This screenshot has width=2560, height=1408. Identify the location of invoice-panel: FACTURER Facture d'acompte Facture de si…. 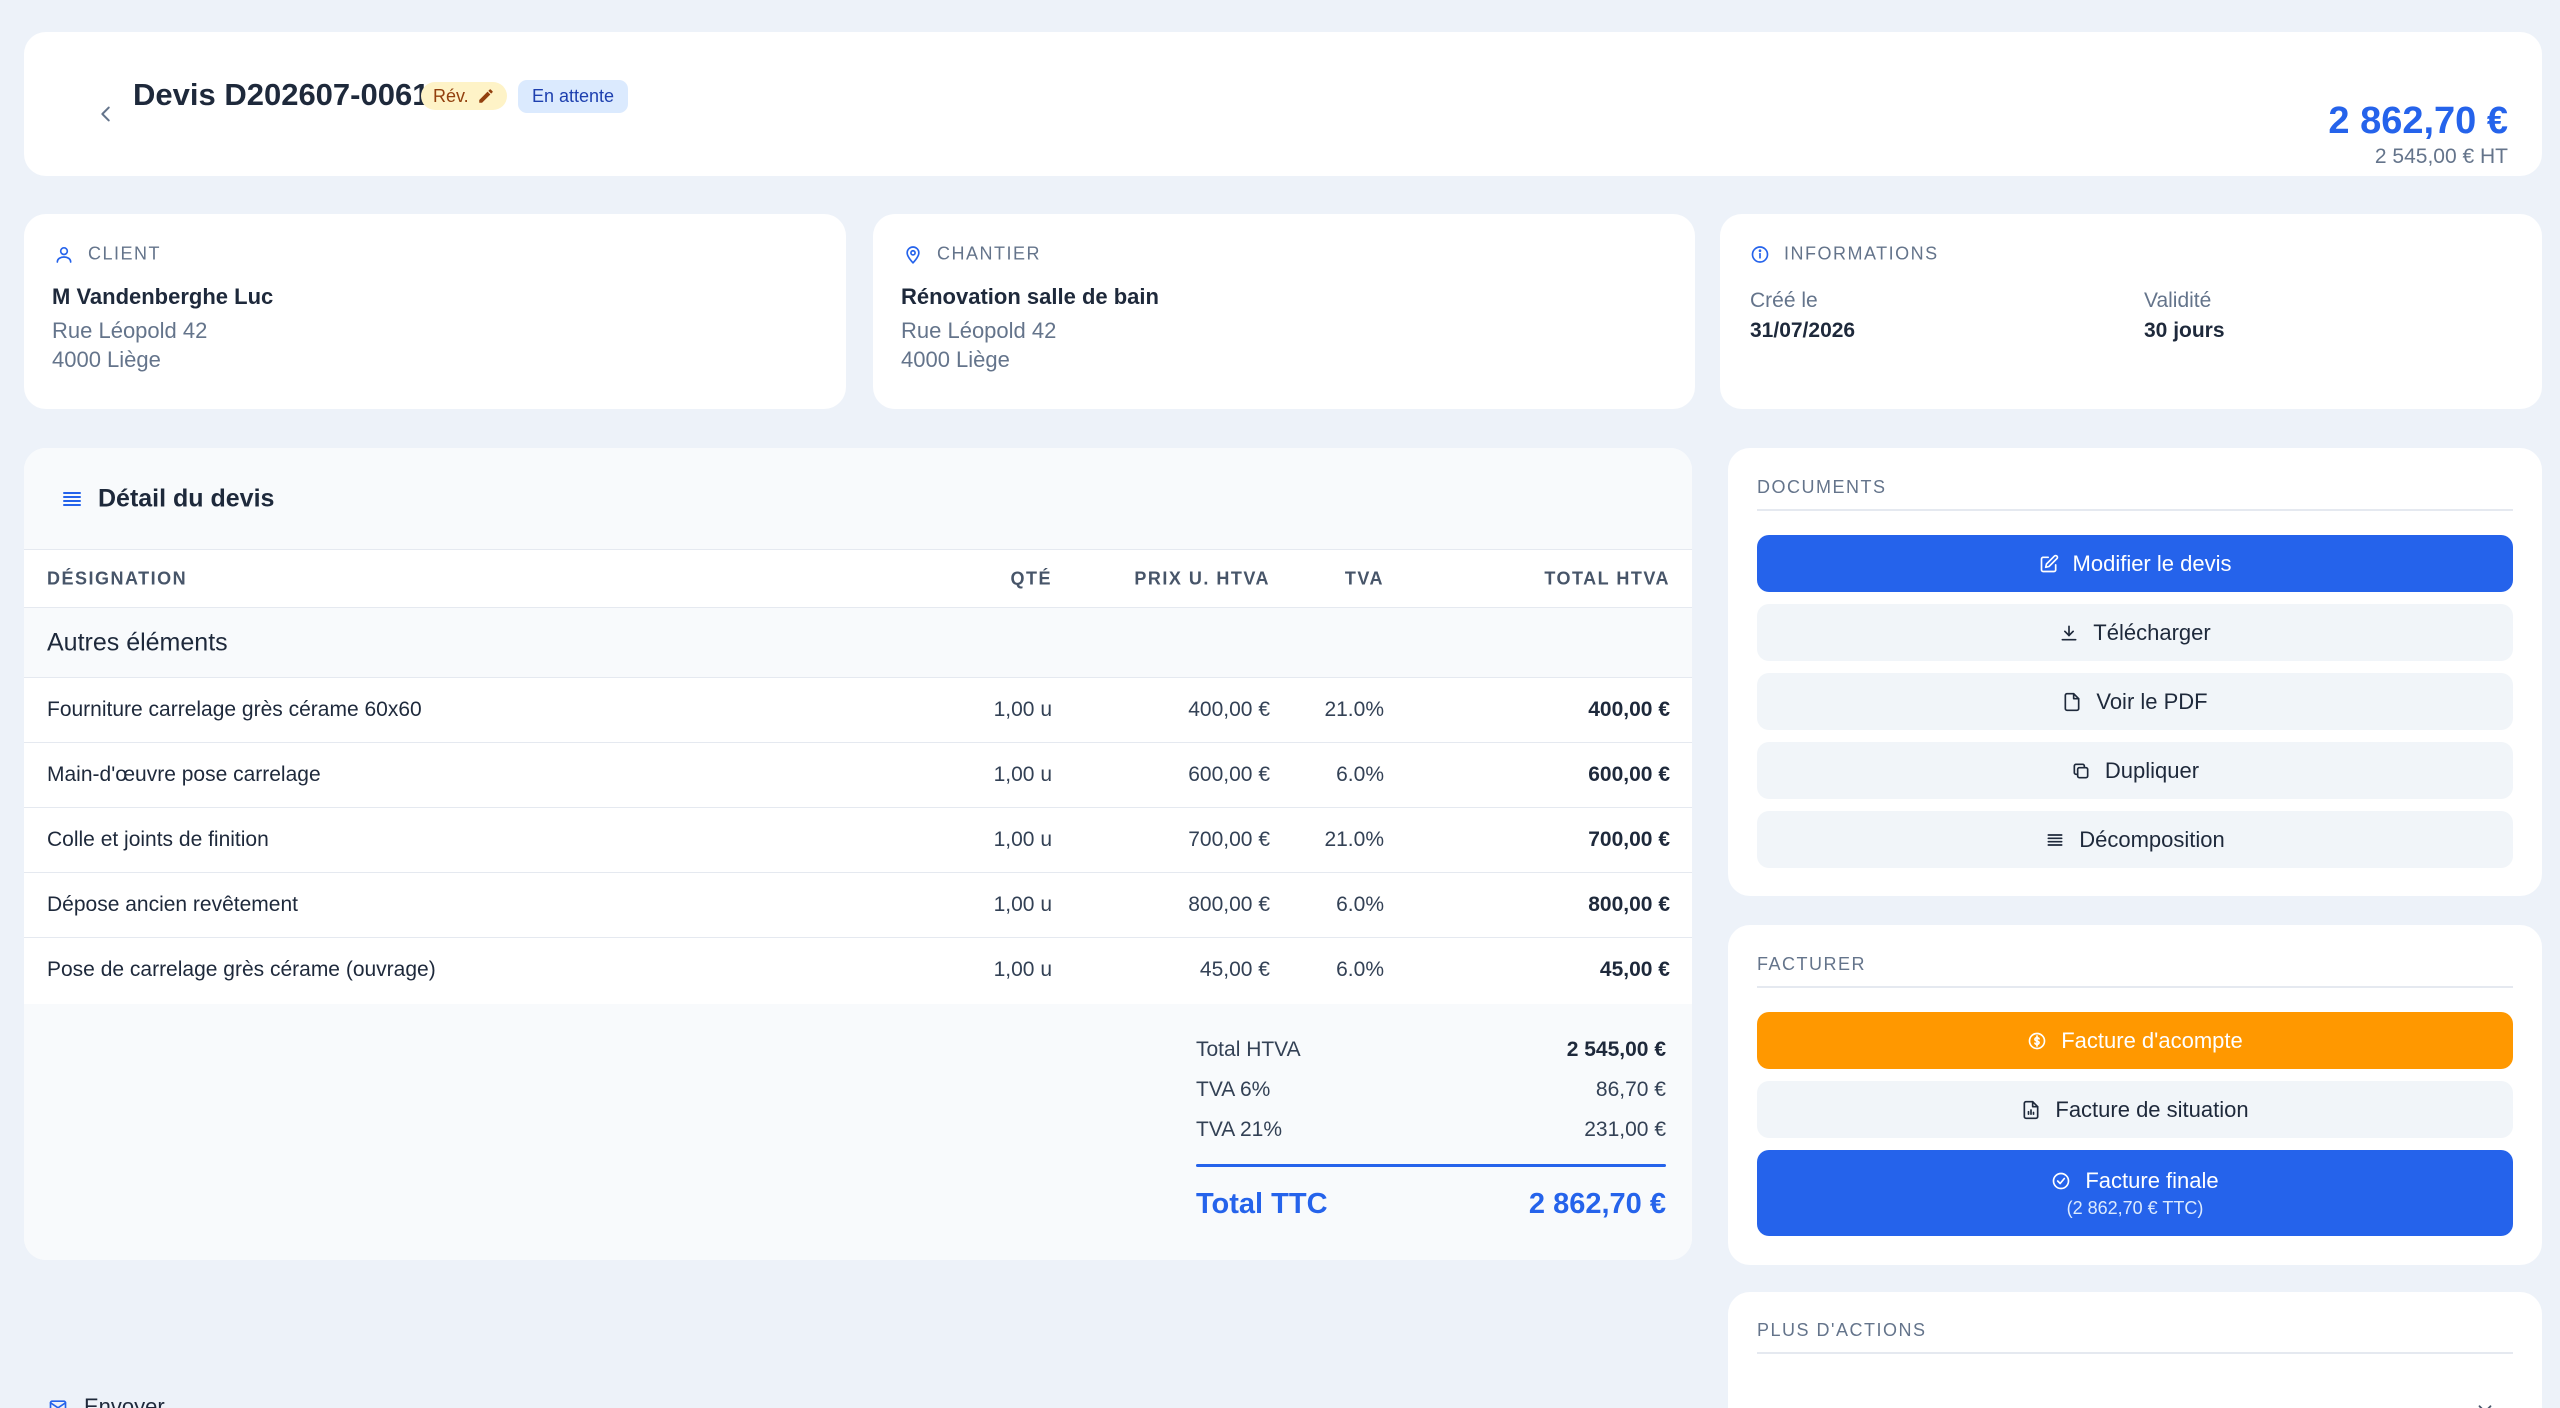
(2135, 1095).